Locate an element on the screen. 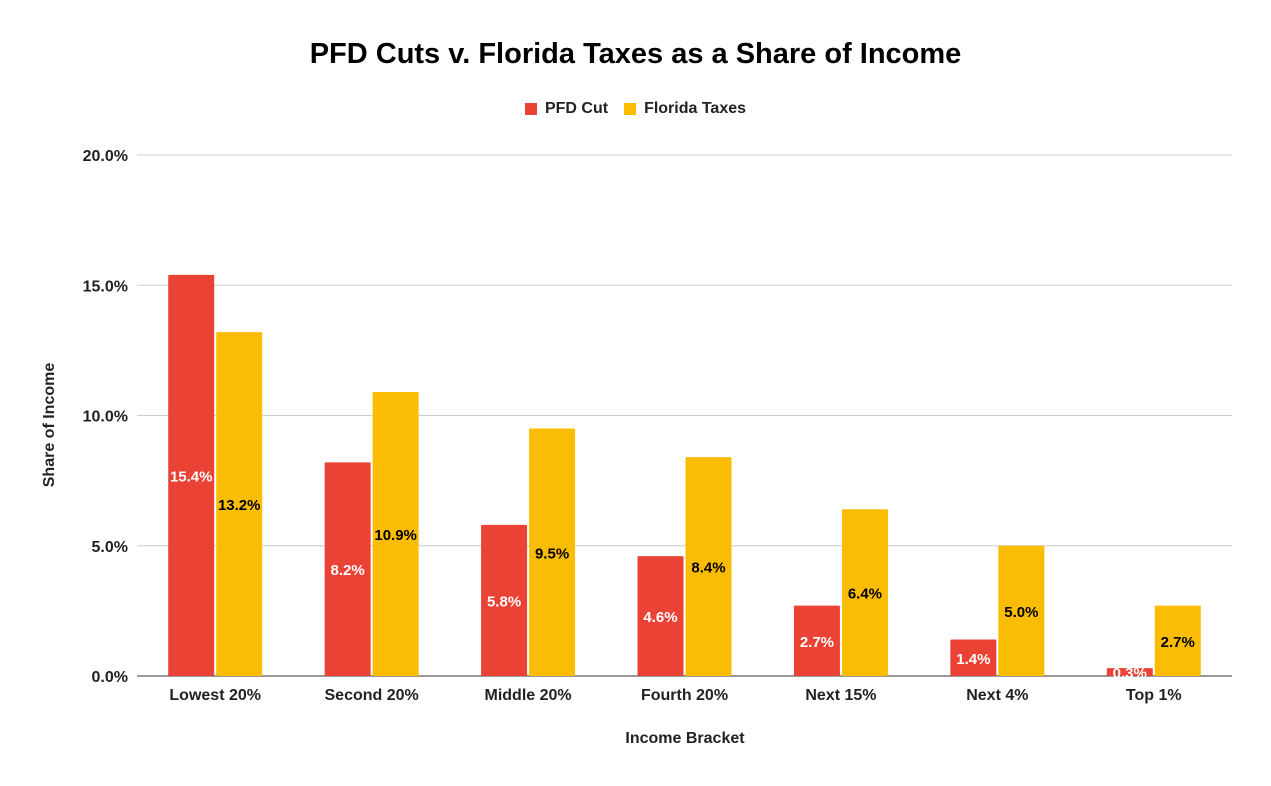 The width and height of the screenshot is (1271, 786). x-tick-label: Next 15% is located at coordinates (840, 695).